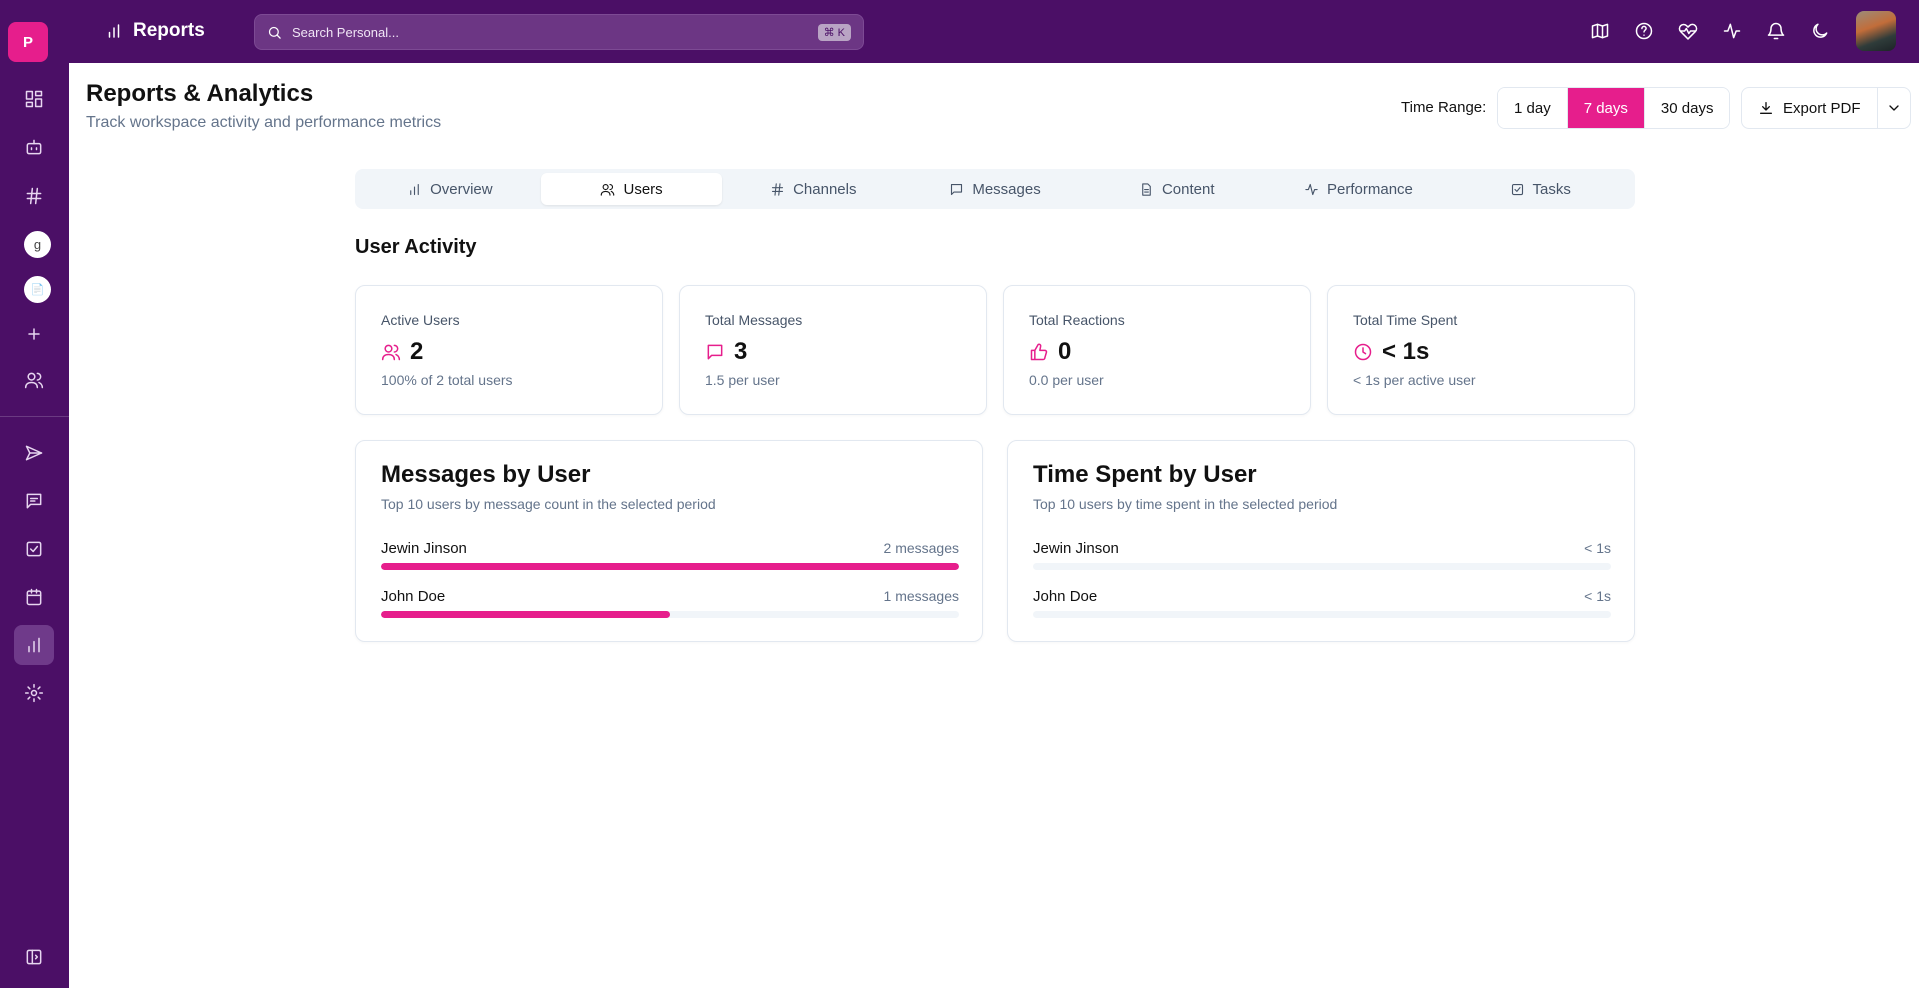 This screenshot has width=1919, height=988. Describe the element at coordinates (1822, 108) in the screenshot. I see `export-label: Export PDF` at that location.